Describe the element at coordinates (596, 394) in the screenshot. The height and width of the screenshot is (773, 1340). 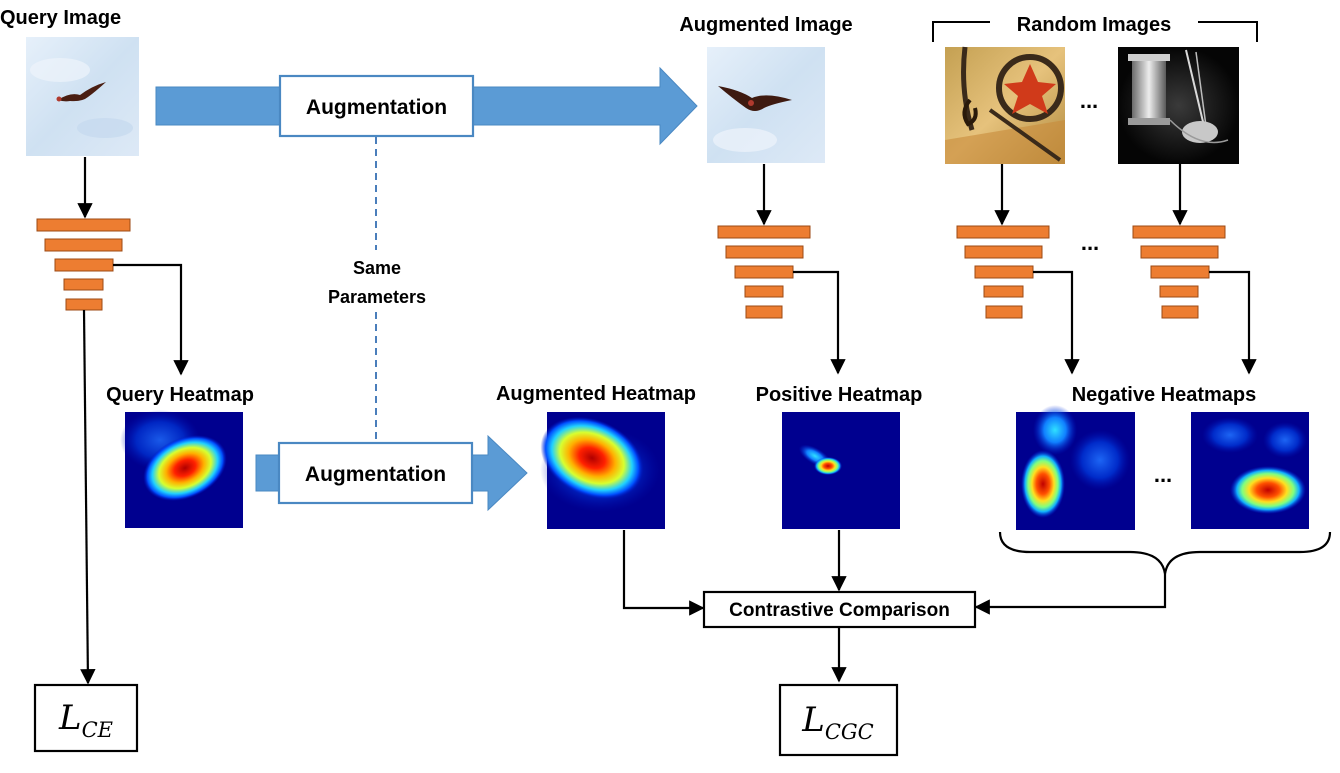
I see `augmented-heatmap-title: Augmented Heatmap` at that location.